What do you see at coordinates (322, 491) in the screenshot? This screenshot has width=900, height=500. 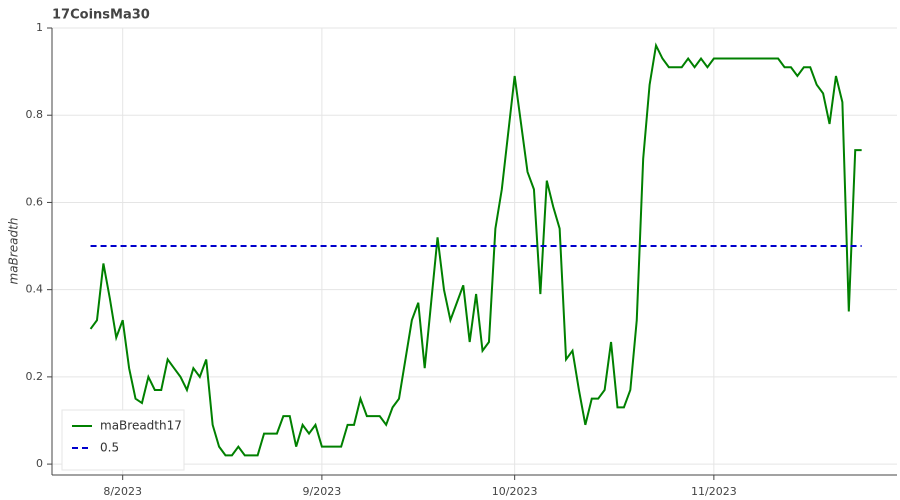 I see `x-tick-label: 9/2023` at bounding box center [322, 491].